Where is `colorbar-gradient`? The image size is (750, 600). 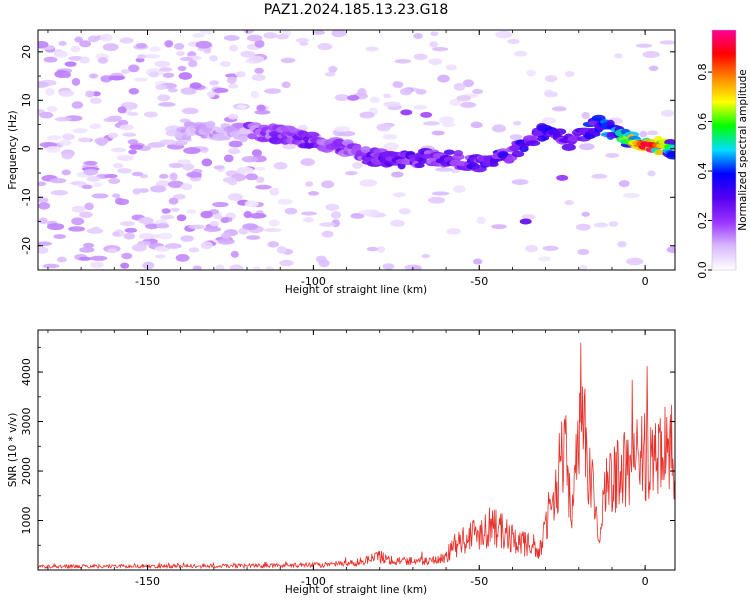
colorbar-gradient is located at coordinates (724, 150).